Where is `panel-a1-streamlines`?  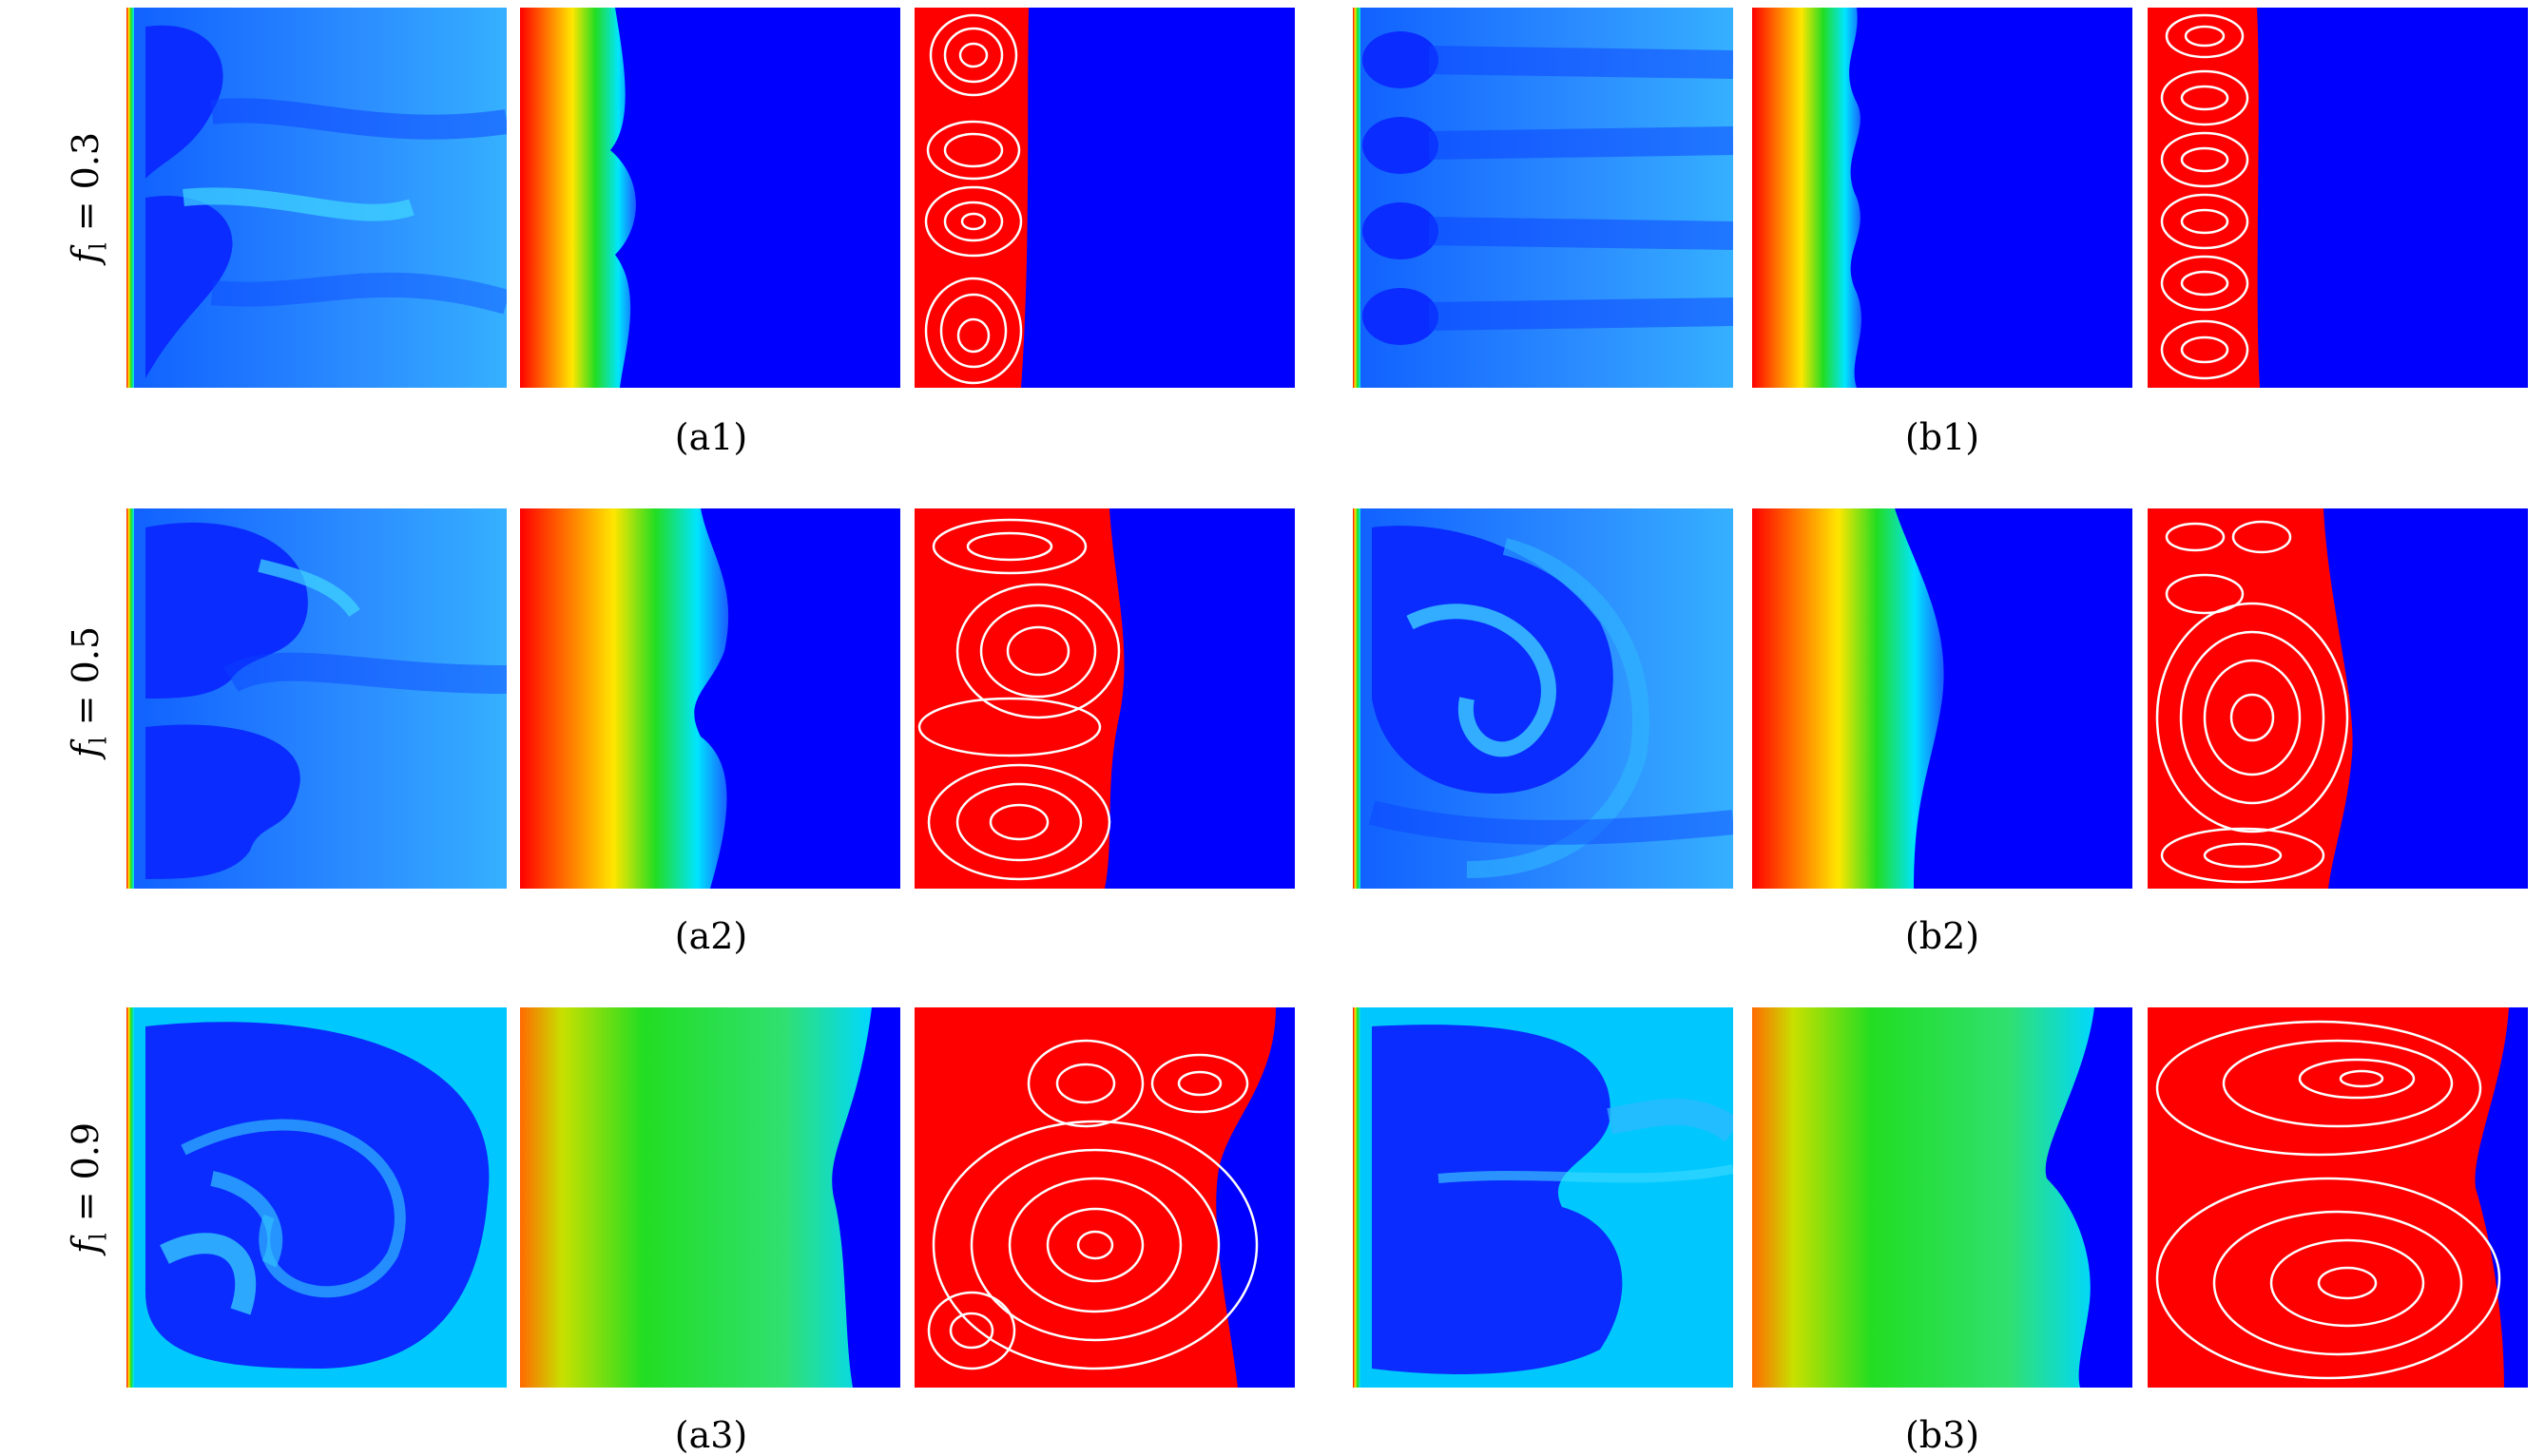 panel-a1-streamlines is located at coordinates (1105, 198).